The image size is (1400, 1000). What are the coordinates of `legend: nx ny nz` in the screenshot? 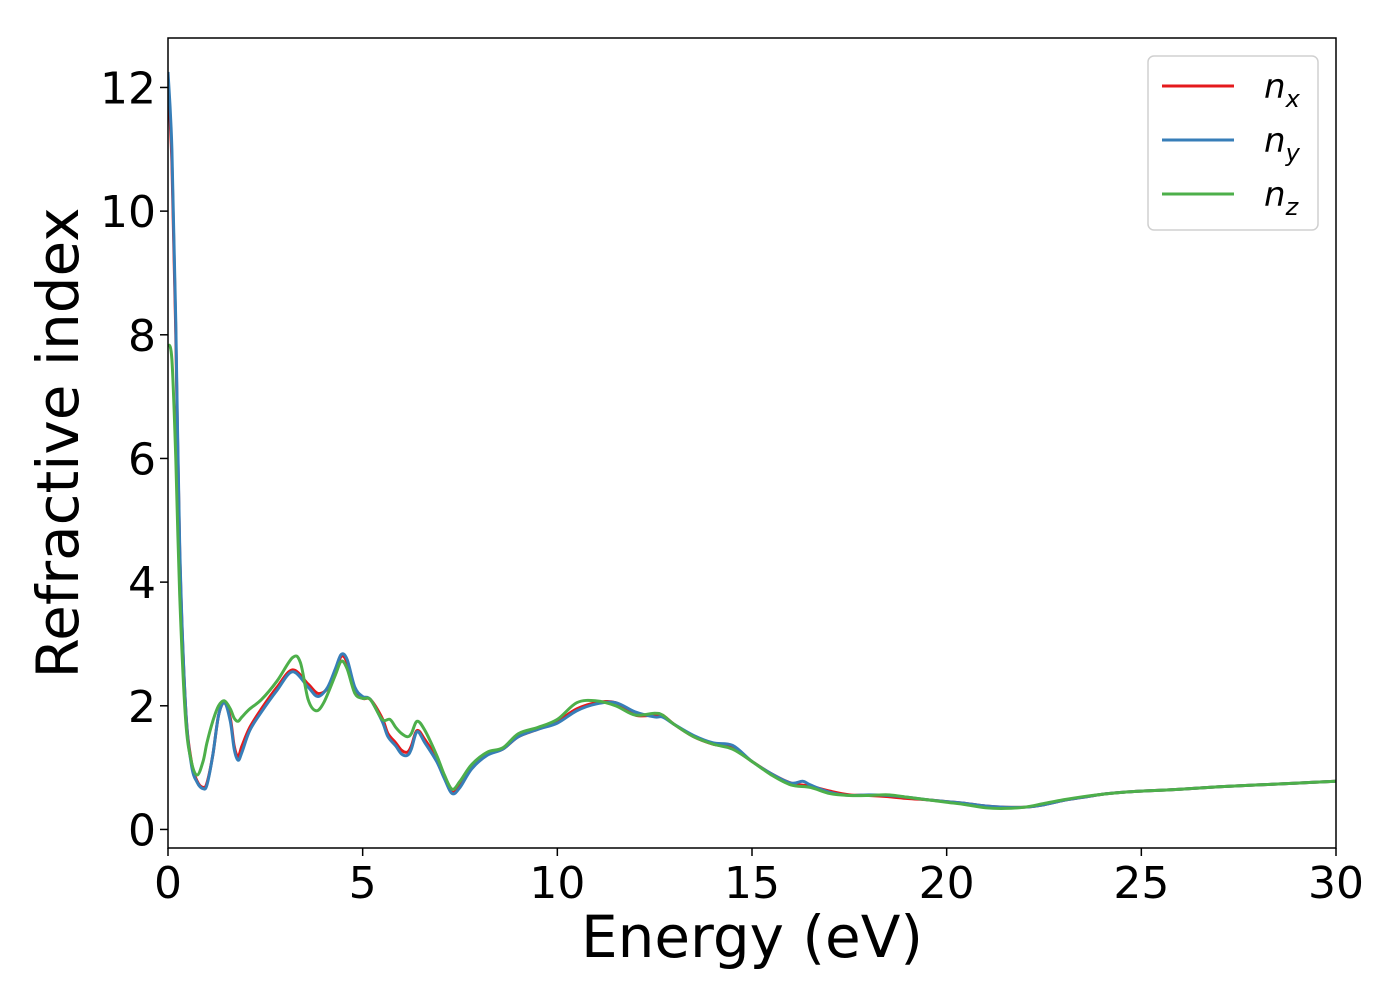 It's located at (1233, 143).